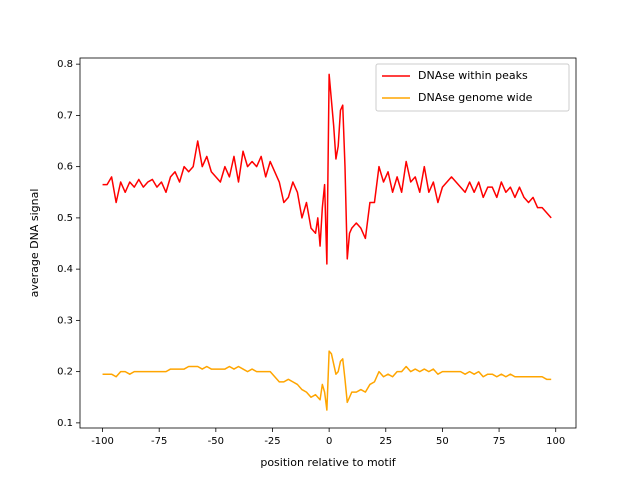  What do you see at coordinates (65, 115) in the screenshot?
I see `y-tick-label: 0.7` at bounding box center [65, 115].